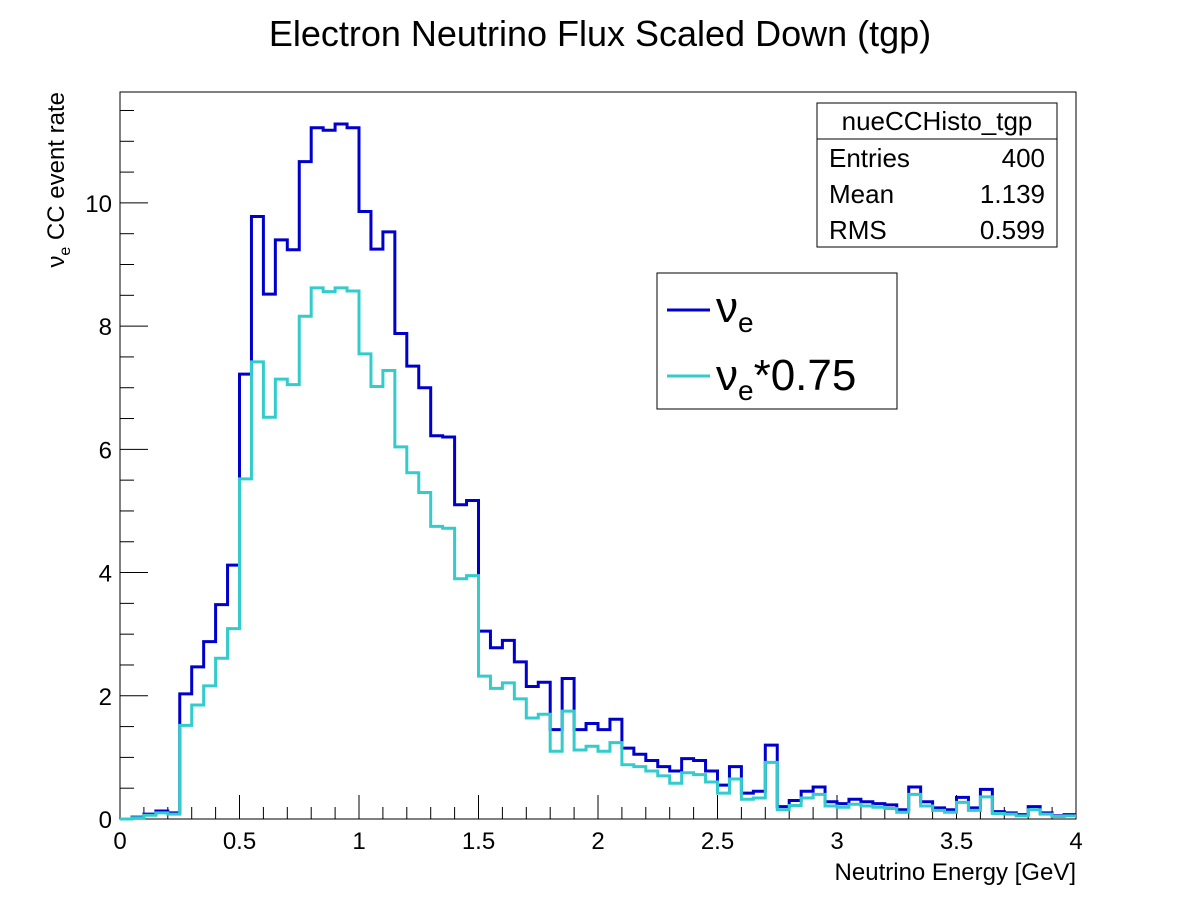 The width and height of the screenshot is (1196, 911). I want to click on y-tick-label: 0, so click(105, 820).